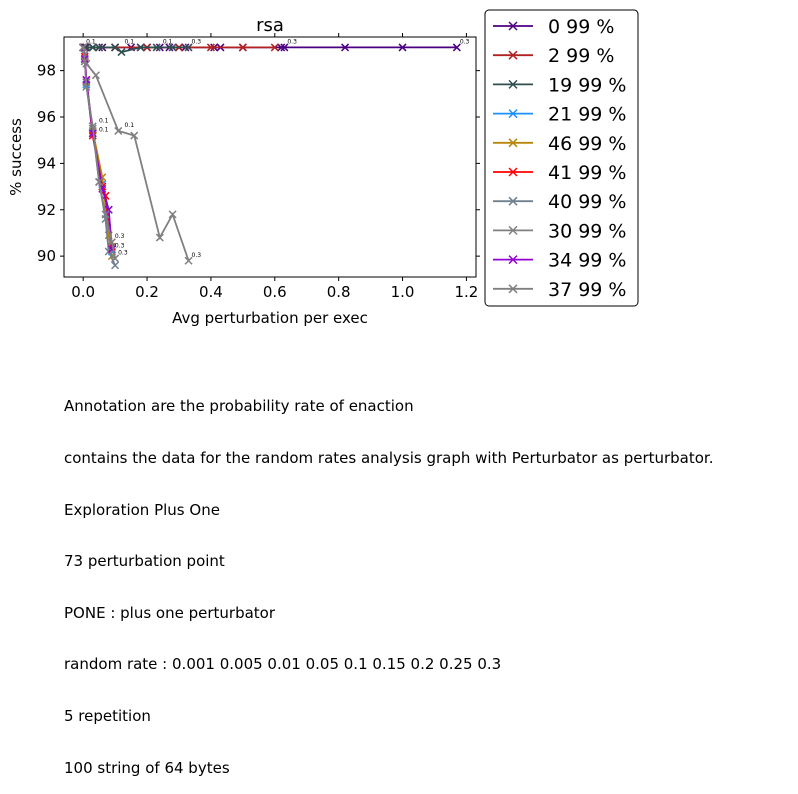  I want to click on caption-line: 5 repetition, so click(107, 715).